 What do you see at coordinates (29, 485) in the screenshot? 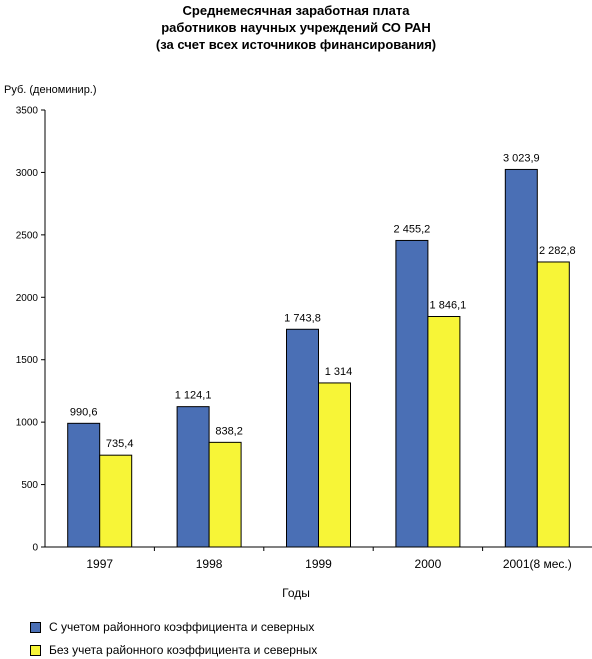
I see `y-tick-label: 500` at bounding box center [29, 485].